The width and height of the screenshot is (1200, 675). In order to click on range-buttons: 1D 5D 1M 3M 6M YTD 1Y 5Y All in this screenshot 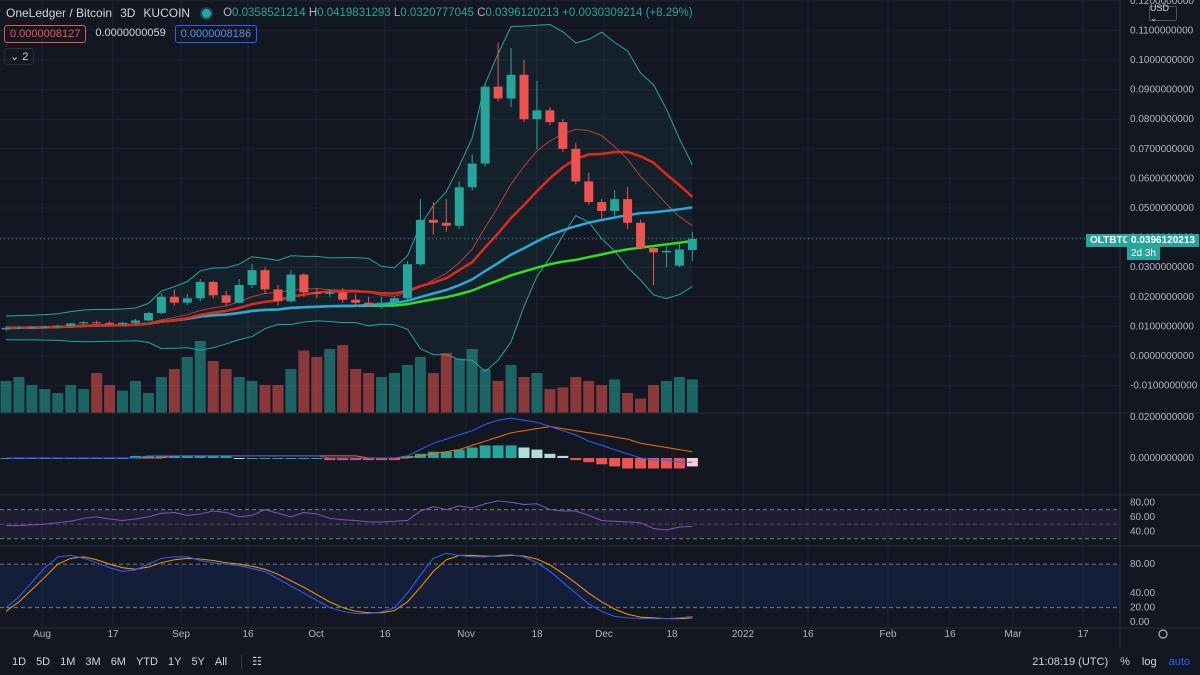, I will do `click(119, 662)`.